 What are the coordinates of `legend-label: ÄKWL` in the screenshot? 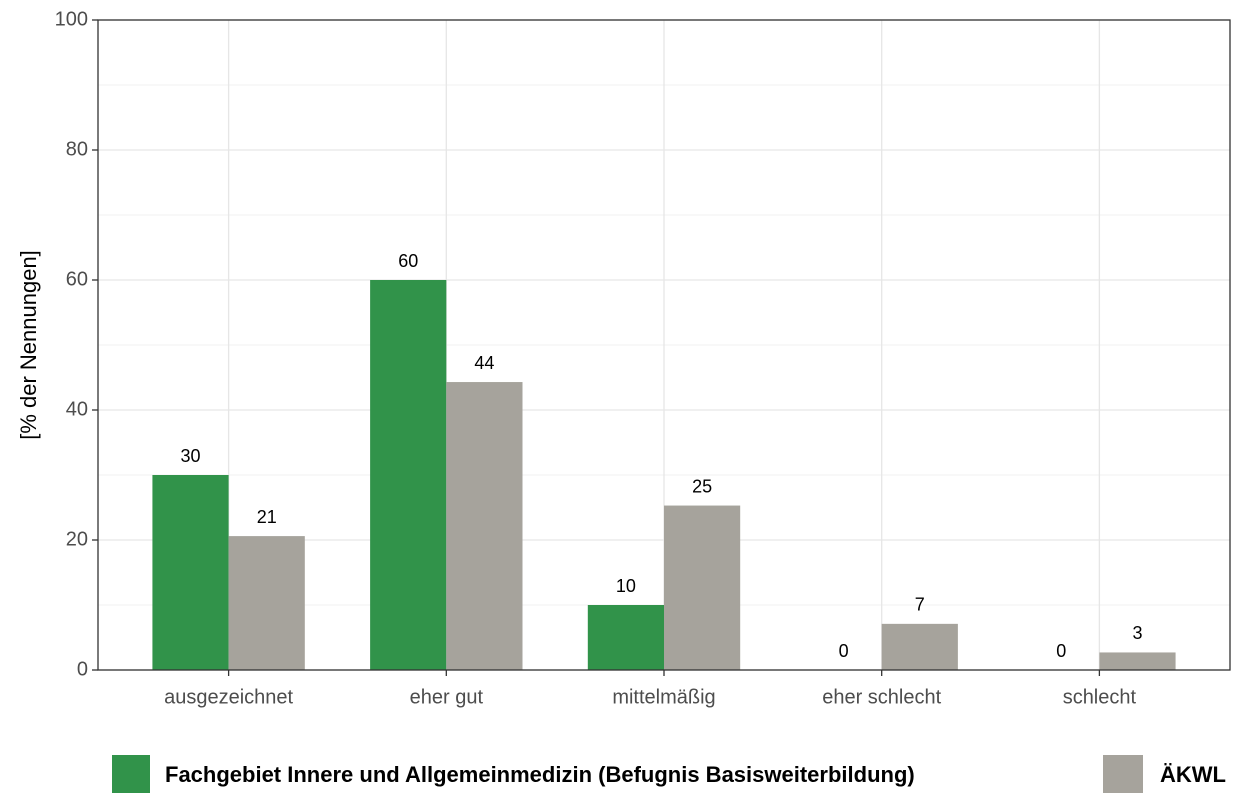 It's located at (1193, 774).